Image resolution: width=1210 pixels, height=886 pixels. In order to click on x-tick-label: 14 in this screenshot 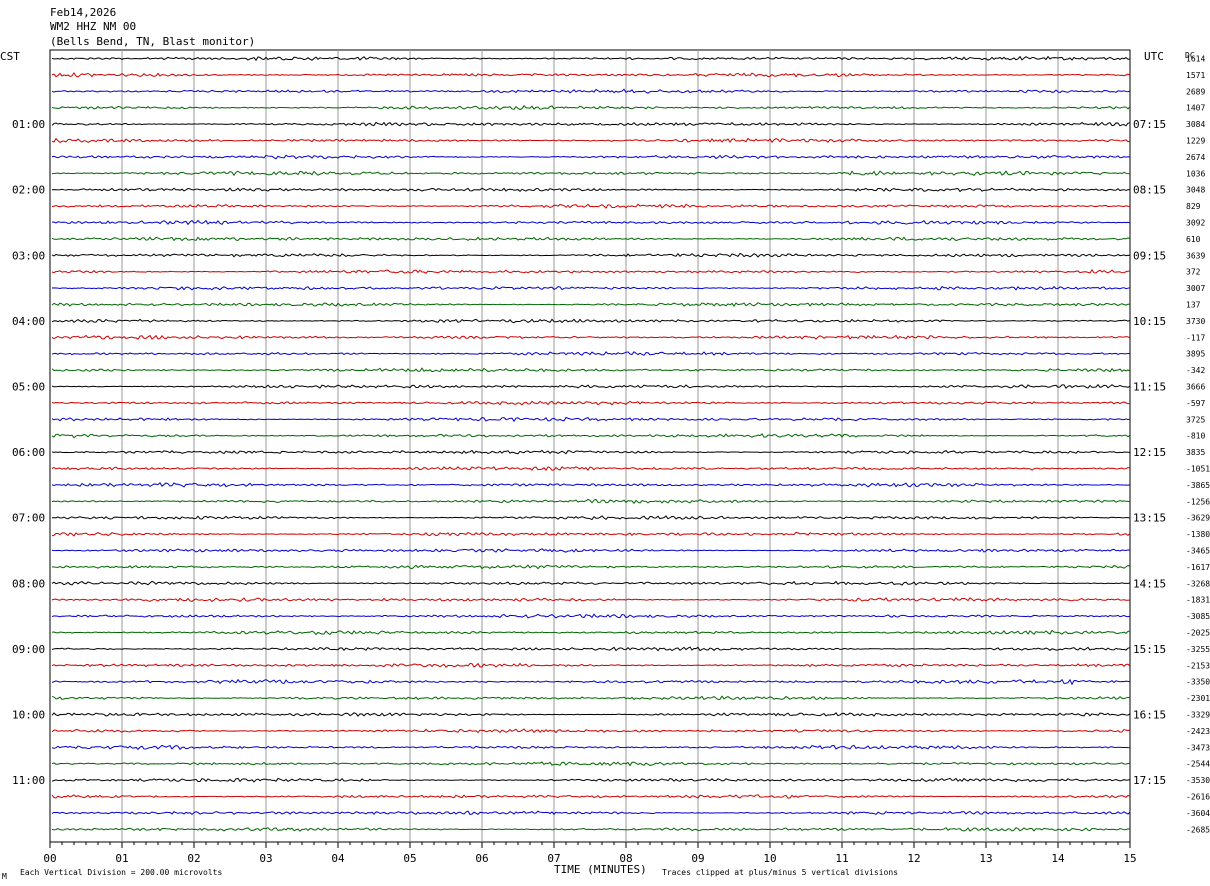, I will do `click(1058, 858)`.